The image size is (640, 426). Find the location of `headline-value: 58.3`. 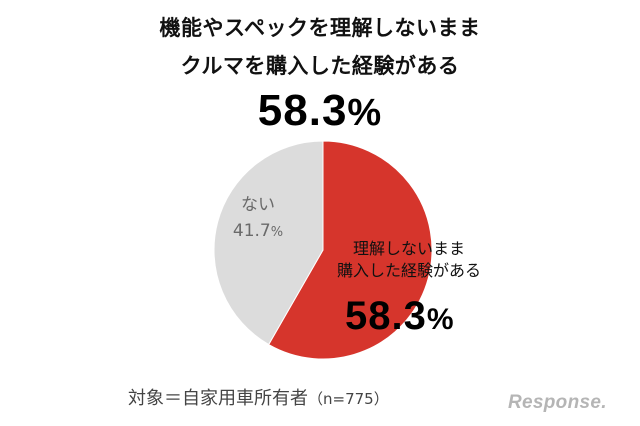

headline-value: 58.3 is located at coordinates (302, 110).